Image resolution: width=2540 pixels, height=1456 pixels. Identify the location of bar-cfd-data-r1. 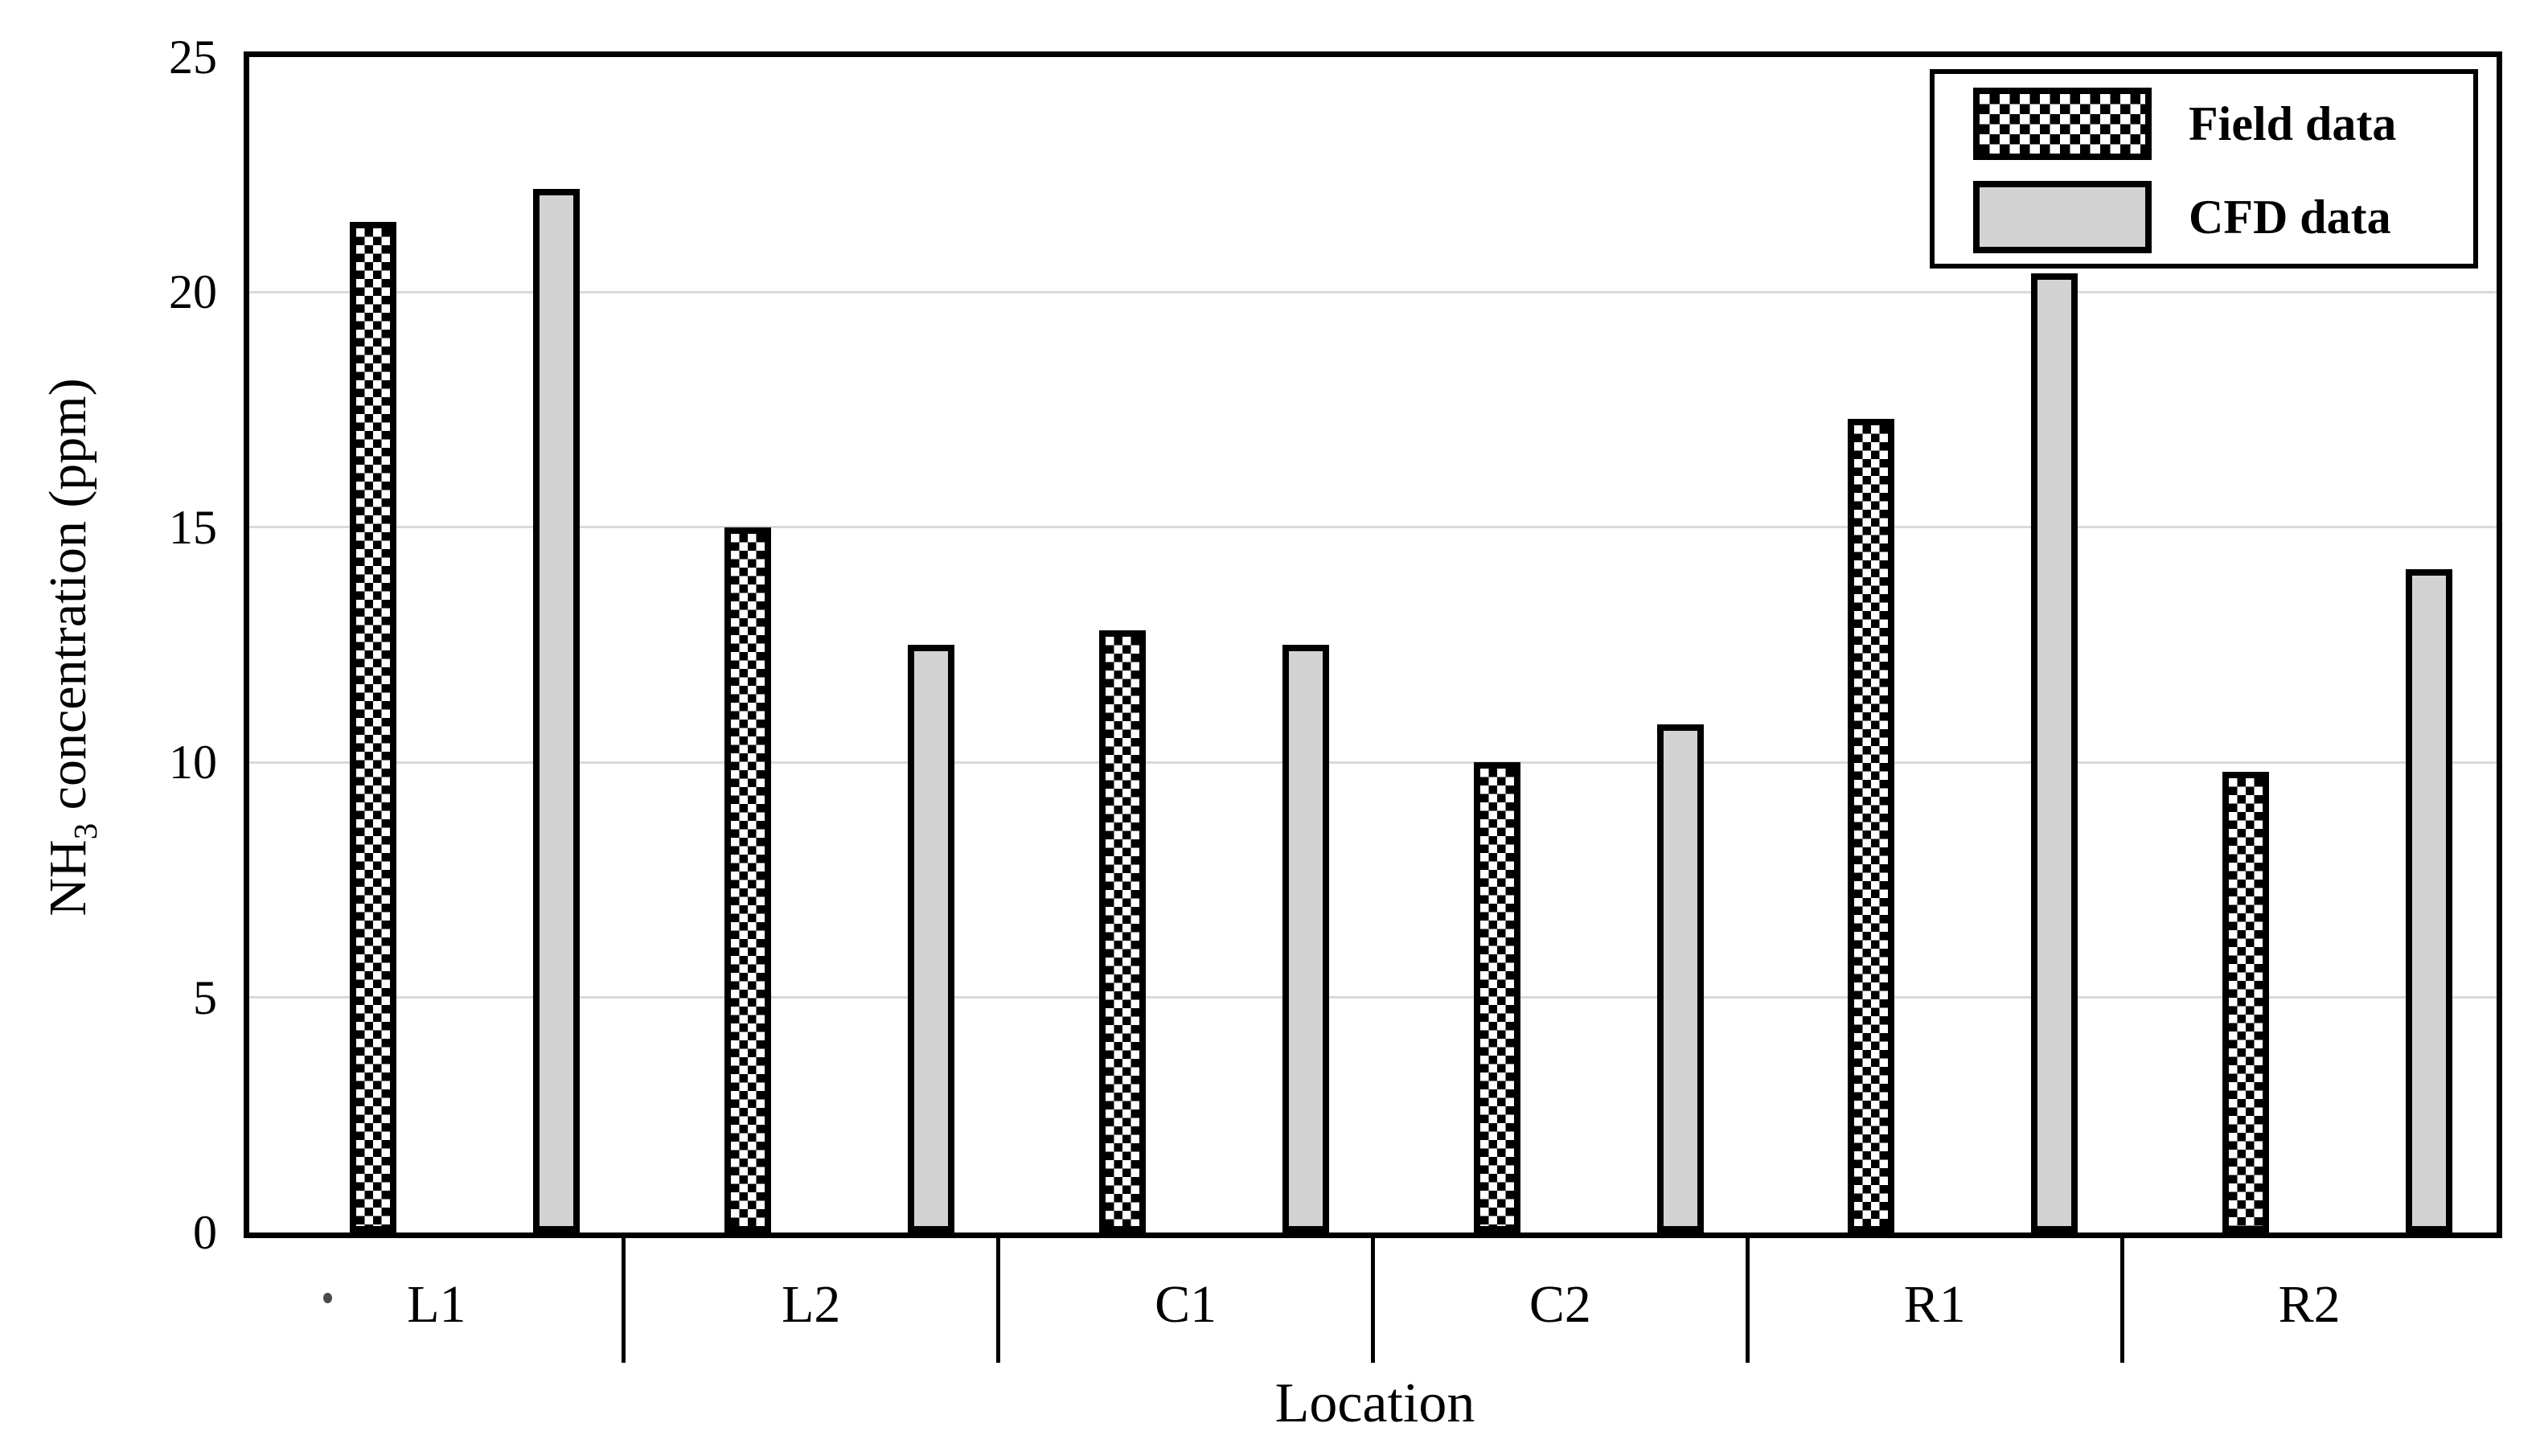
(2055, 752).